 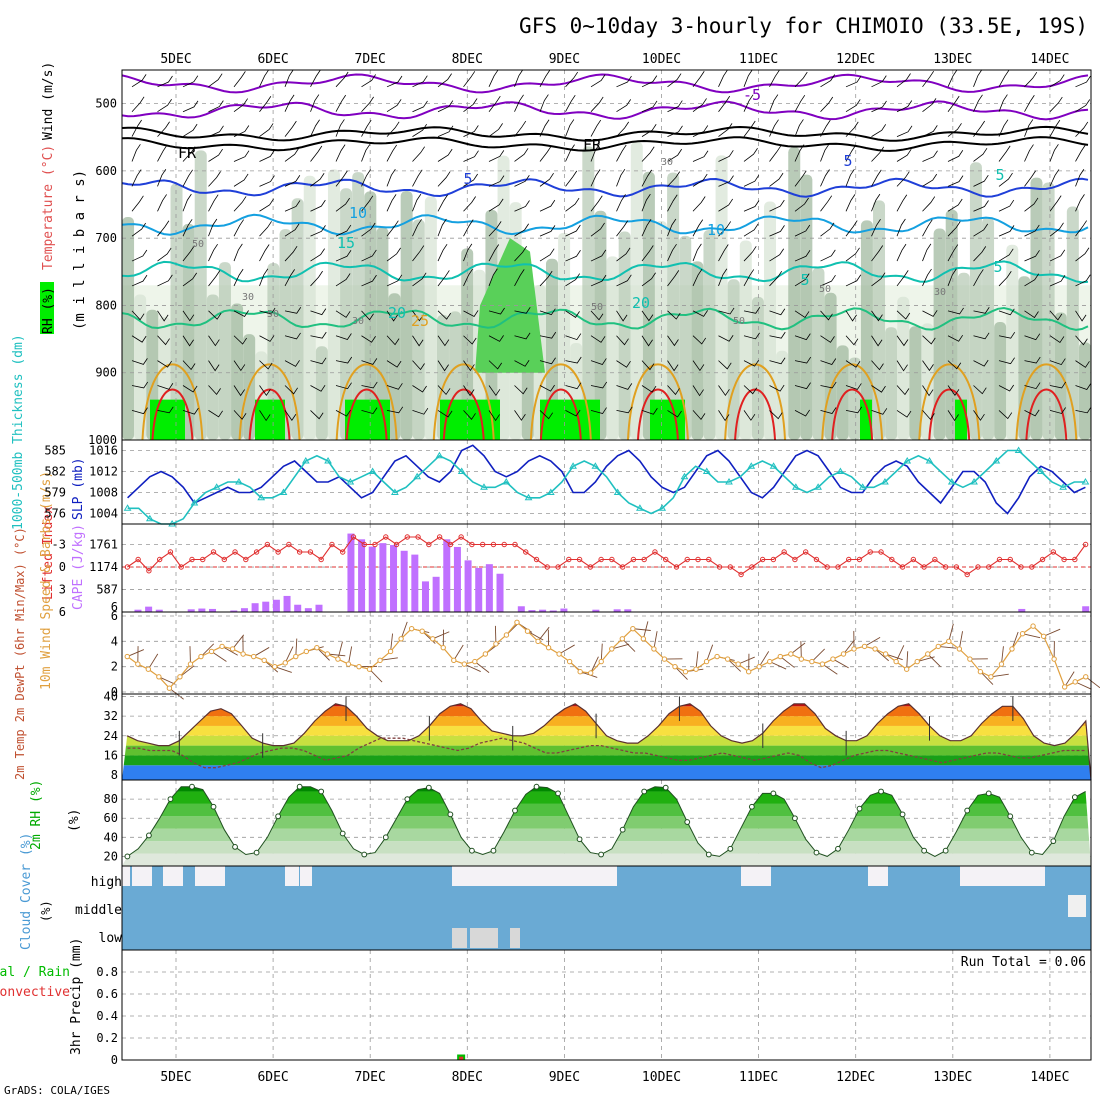 I want to click on temp-tick: 8, so click(x=114, y=775).